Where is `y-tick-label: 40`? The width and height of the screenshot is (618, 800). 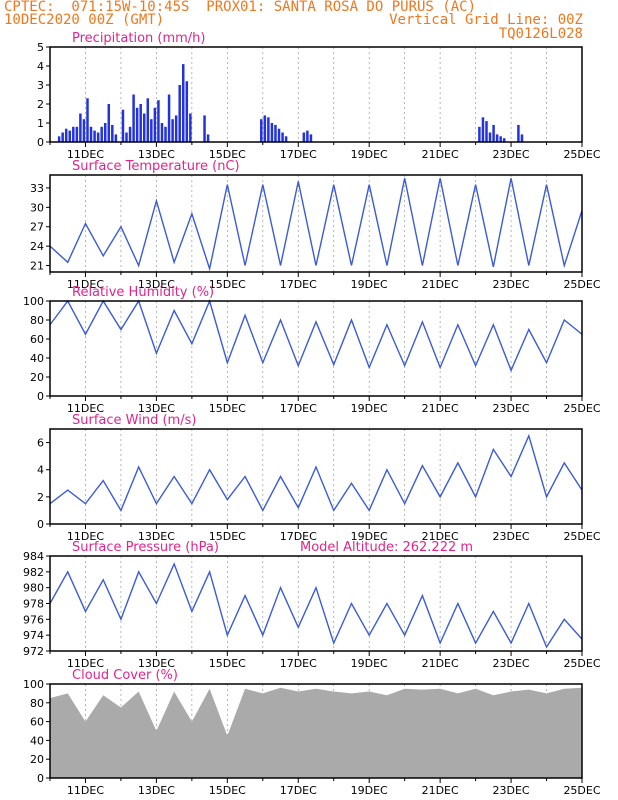
y-tick-label: 40 is located at coordinates (37, 358).